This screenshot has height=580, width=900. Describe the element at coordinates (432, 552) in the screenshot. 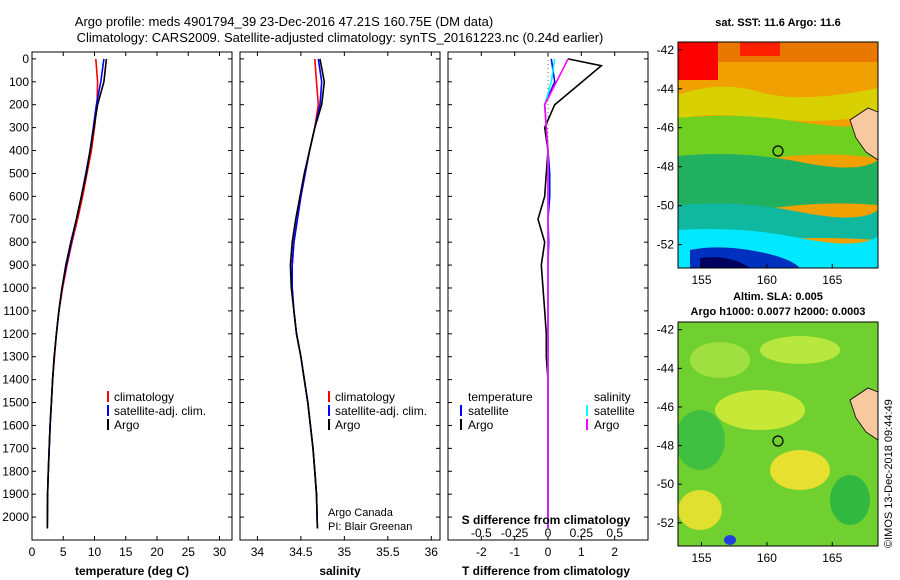

I see `x-tick-label: 36` at that location.